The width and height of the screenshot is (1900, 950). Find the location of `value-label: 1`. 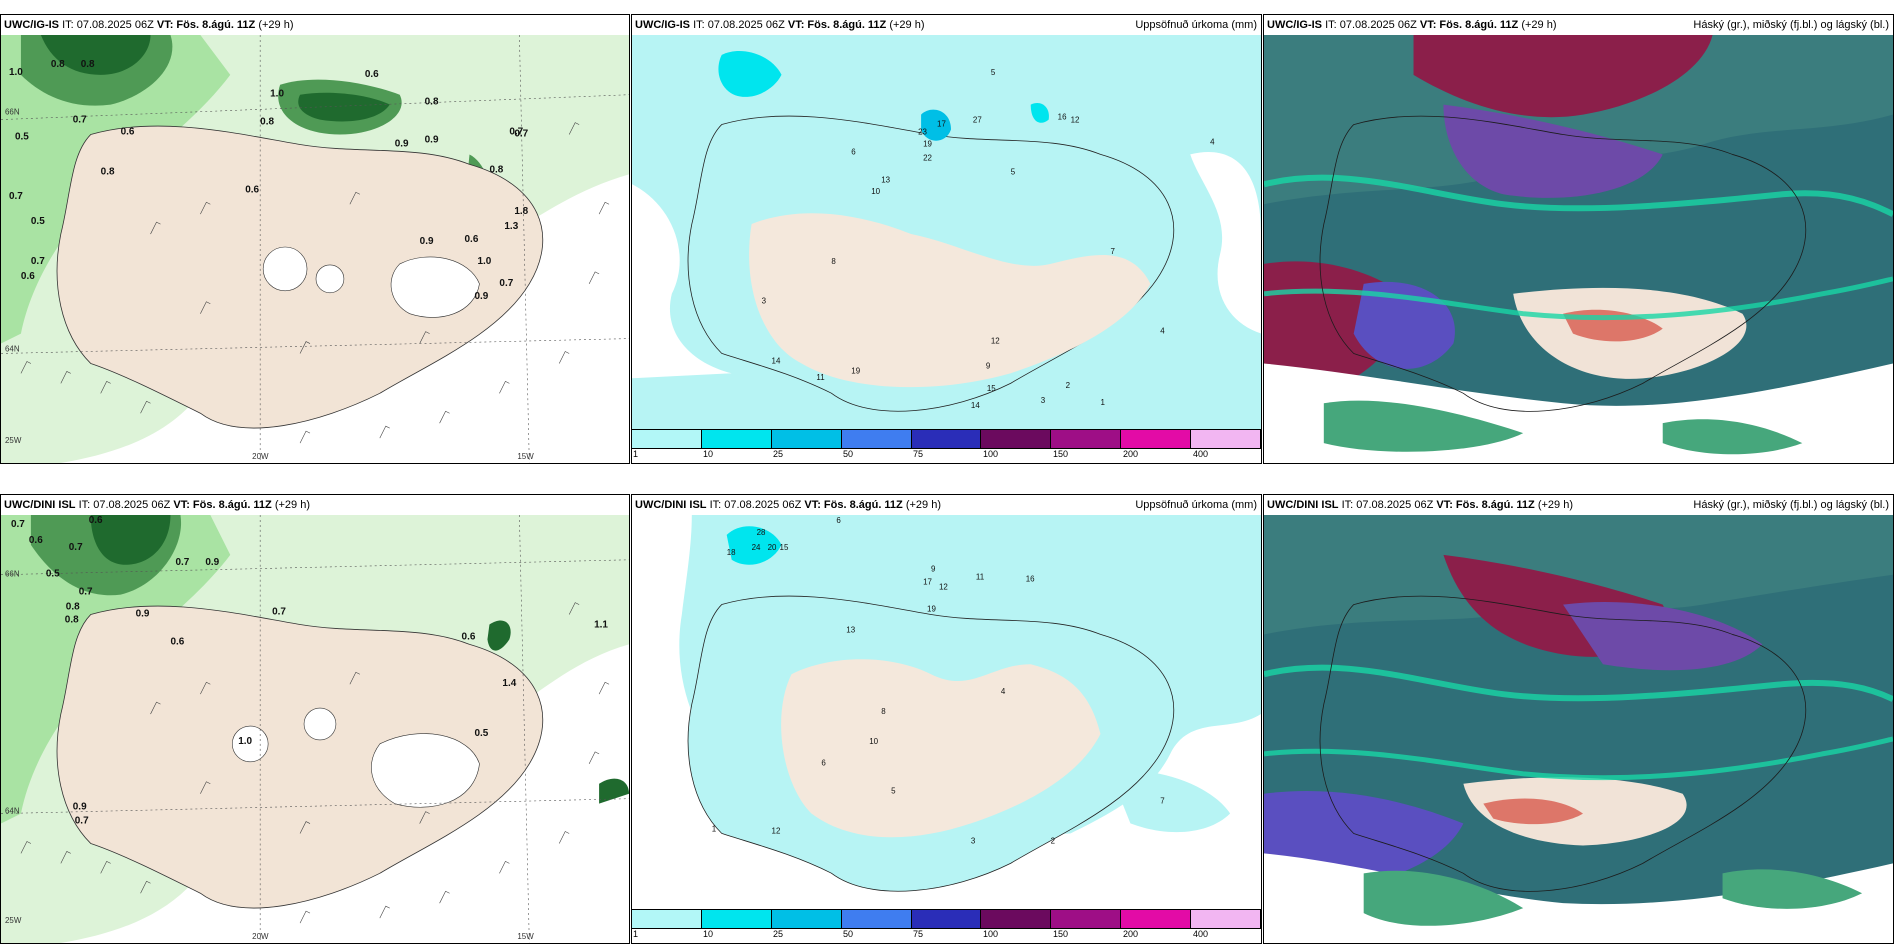

value-label: 1 is located at coordinates (714, 828).